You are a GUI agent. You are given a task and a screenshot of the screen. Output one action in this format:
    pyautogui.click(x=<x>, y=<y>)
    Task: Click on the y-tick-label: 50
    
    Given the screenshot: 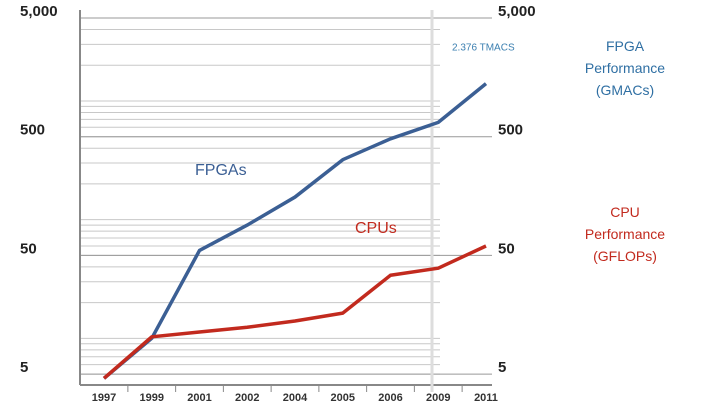 What is the action you would take?
    pyautogui.click(x=28, y=248)
    